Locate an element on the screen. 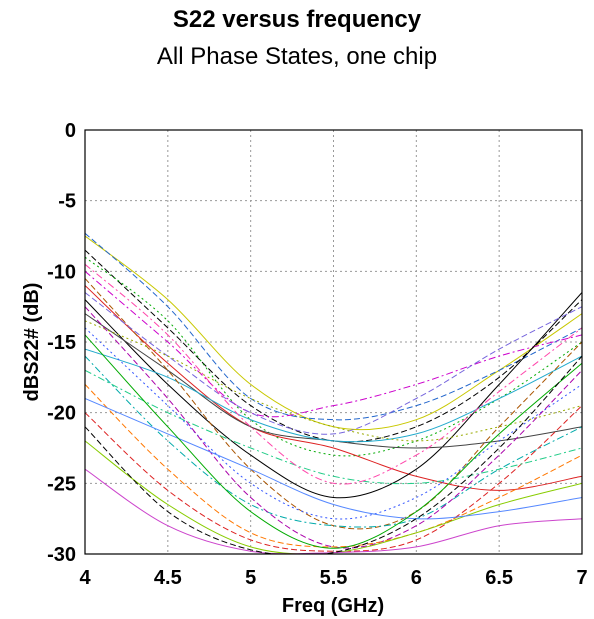 The width and height of the screenshot is (594, 619). series-line is located at coordinates (333, 395).